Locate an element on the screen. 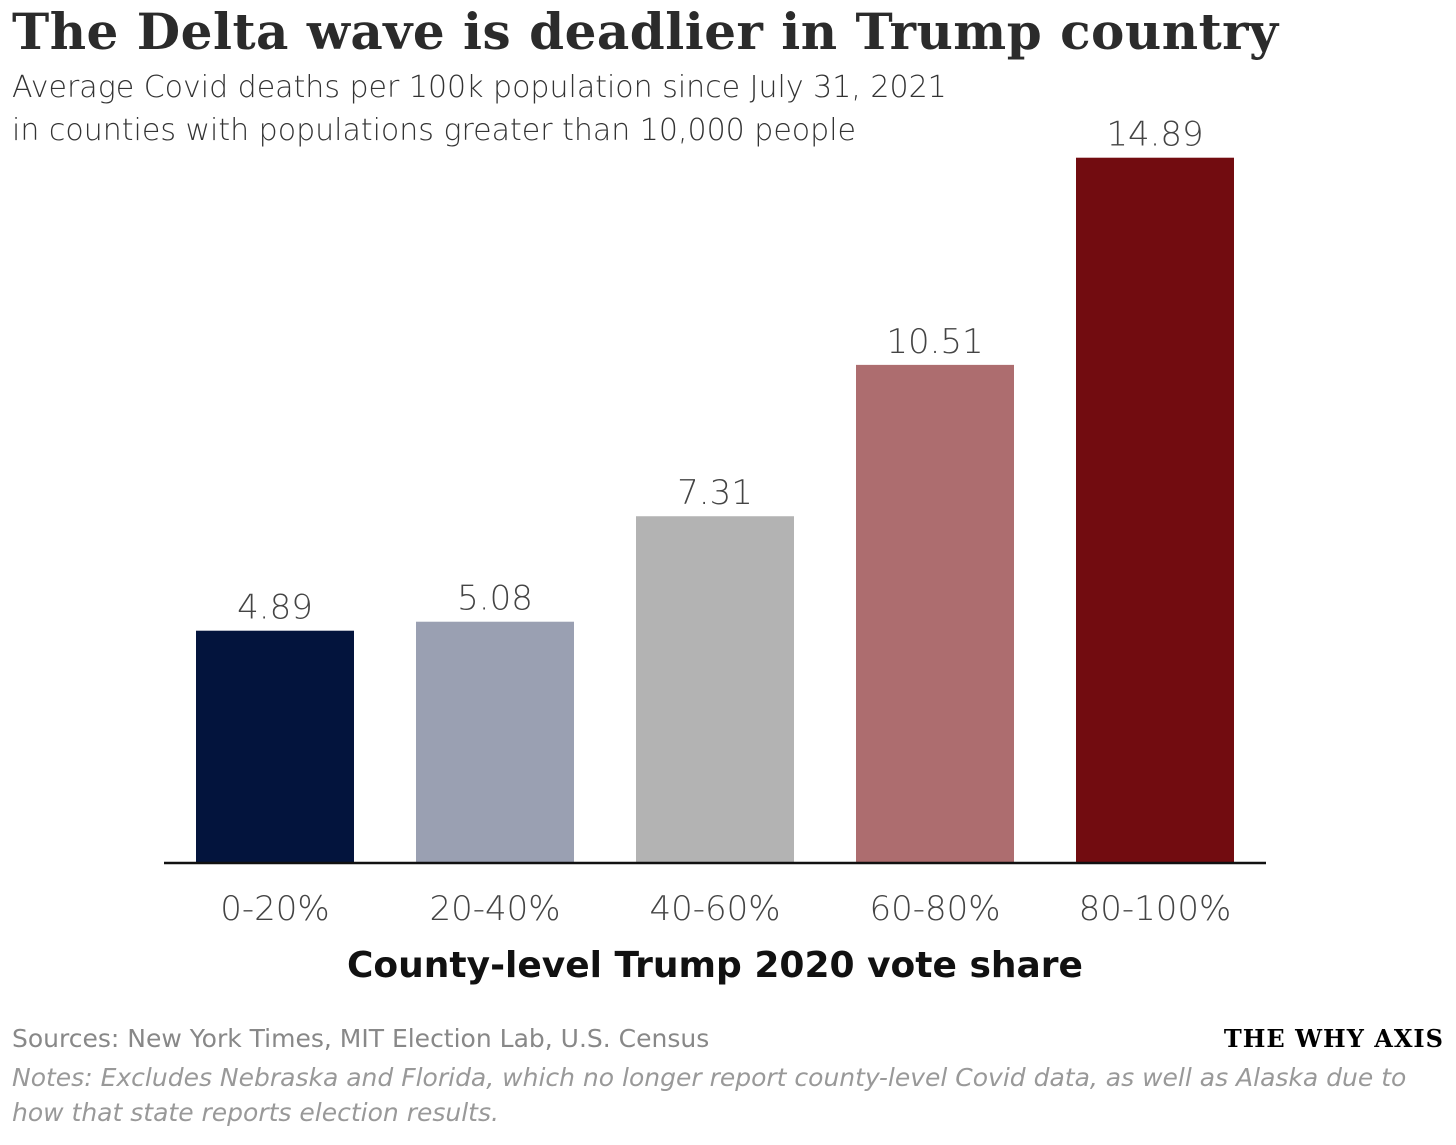 This screenshot has height=1145, width=1456. data-label: 4.89 is located at coordinates (275, 608).